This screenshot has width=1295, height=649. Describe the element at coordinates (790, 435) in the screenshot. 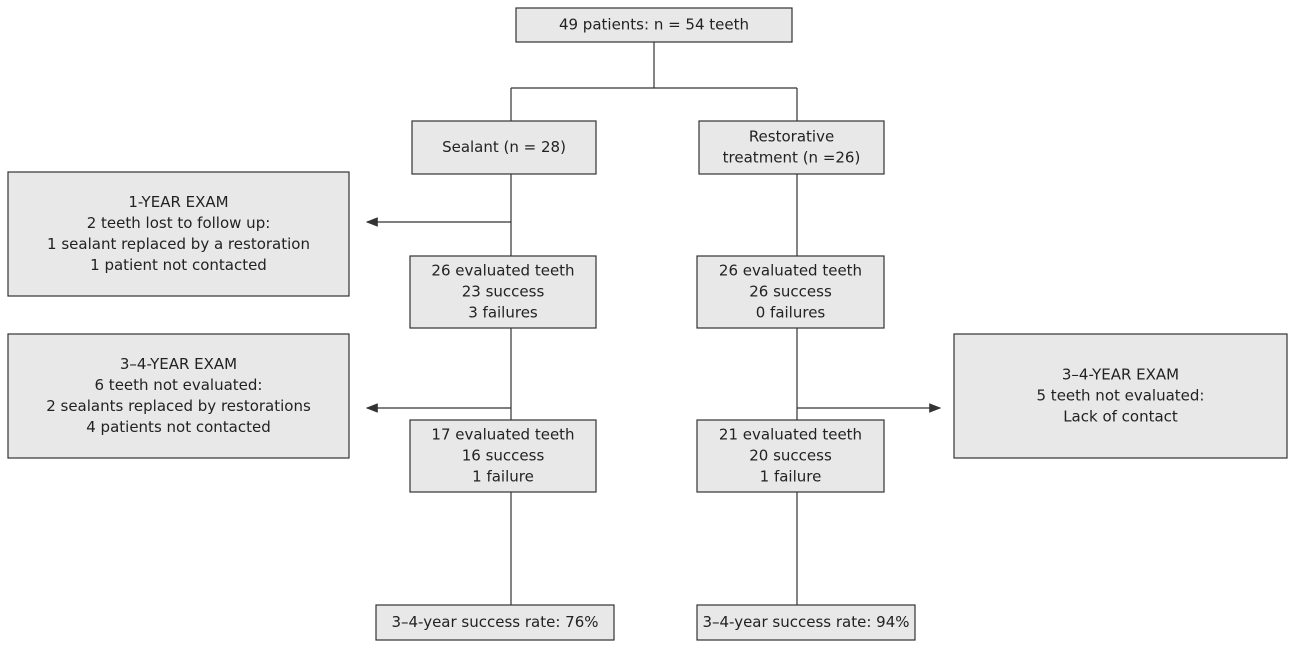

I see `node-text: 21 evaluated teeth` at that location.